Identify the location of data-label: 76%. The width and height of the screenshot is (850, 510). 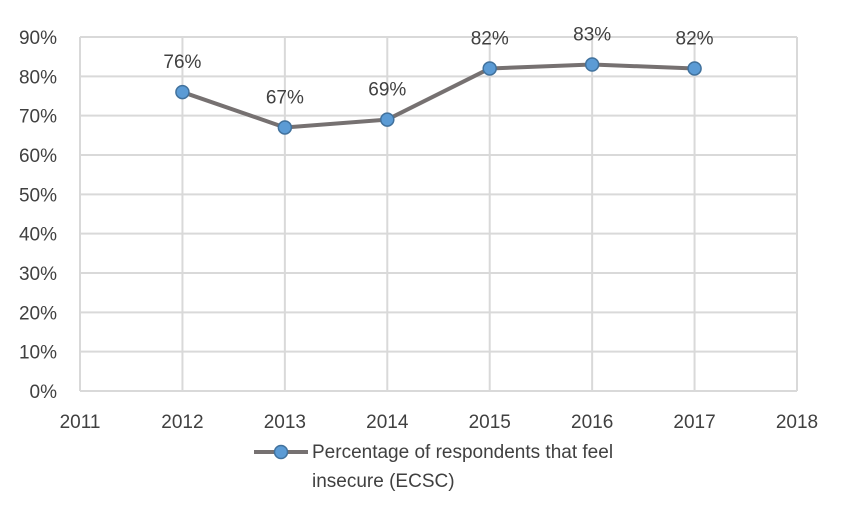
(182, 62).